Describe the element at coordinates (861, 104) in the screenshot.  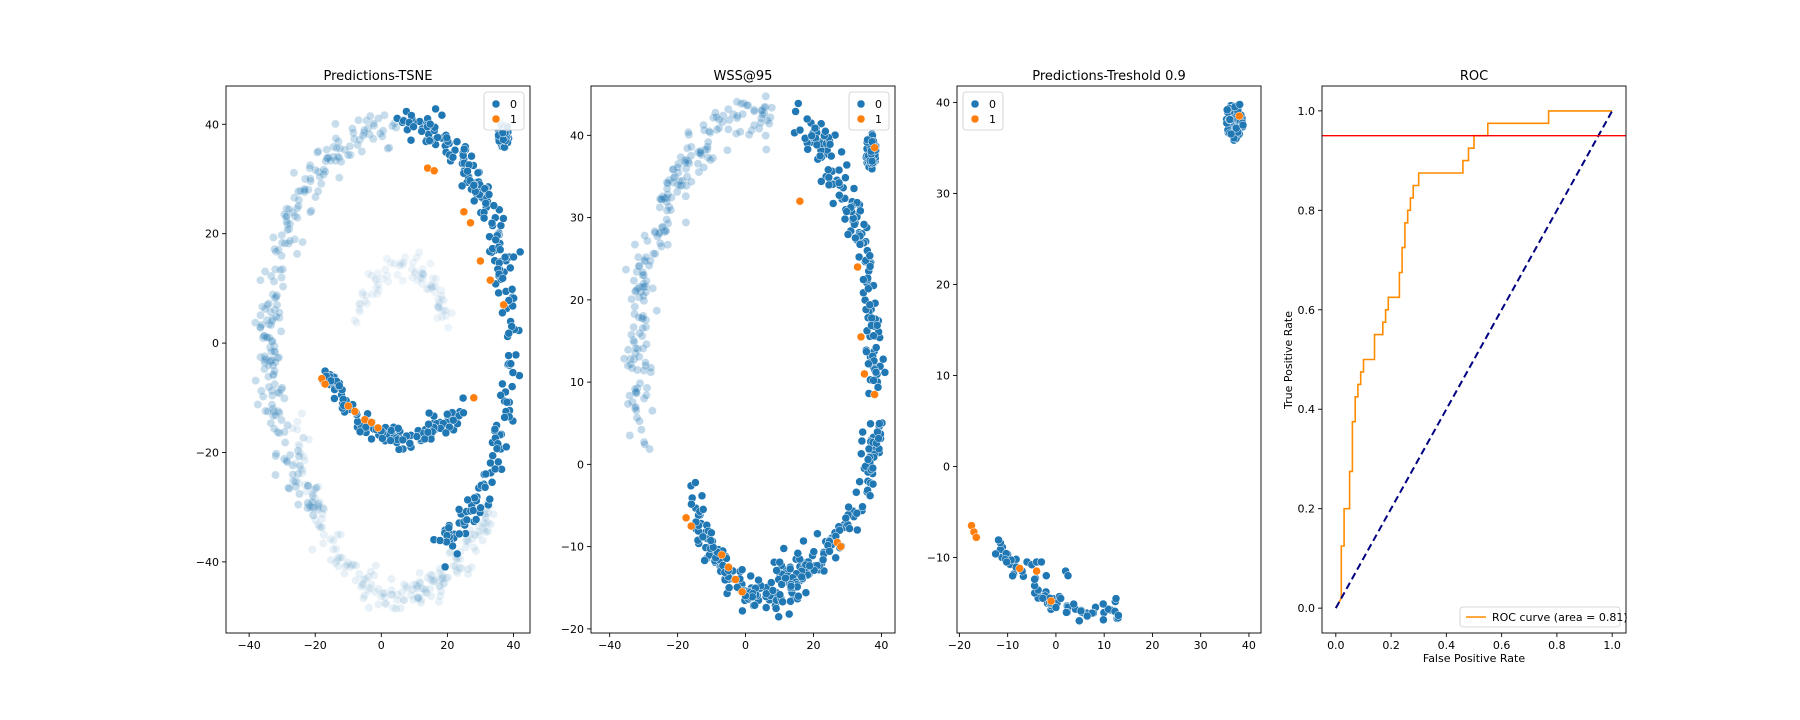
I see `legend-marker` at that location.